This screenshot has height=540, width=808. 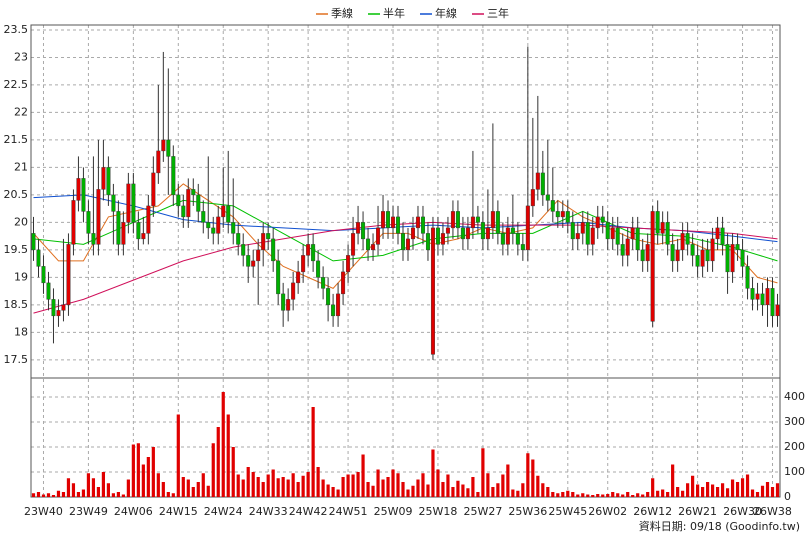 What do you see at coordinates (482, 511) in the screenshot?
I see `x-tick-label: 25W27` at bounding box center [482, 511].